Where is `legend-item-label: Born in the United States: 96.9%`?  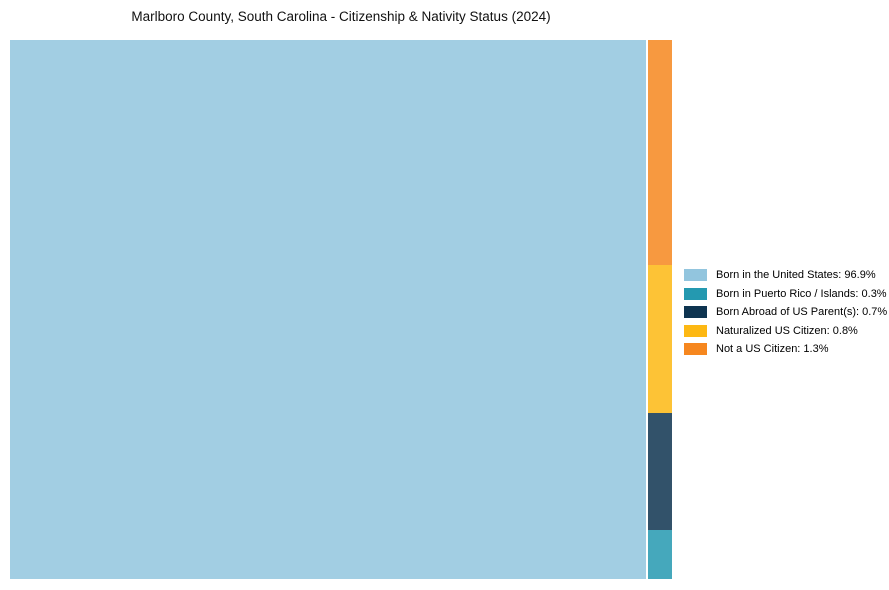
legend-item-label: Born in the United States: 96.9% is located at coordinates (796, 275).